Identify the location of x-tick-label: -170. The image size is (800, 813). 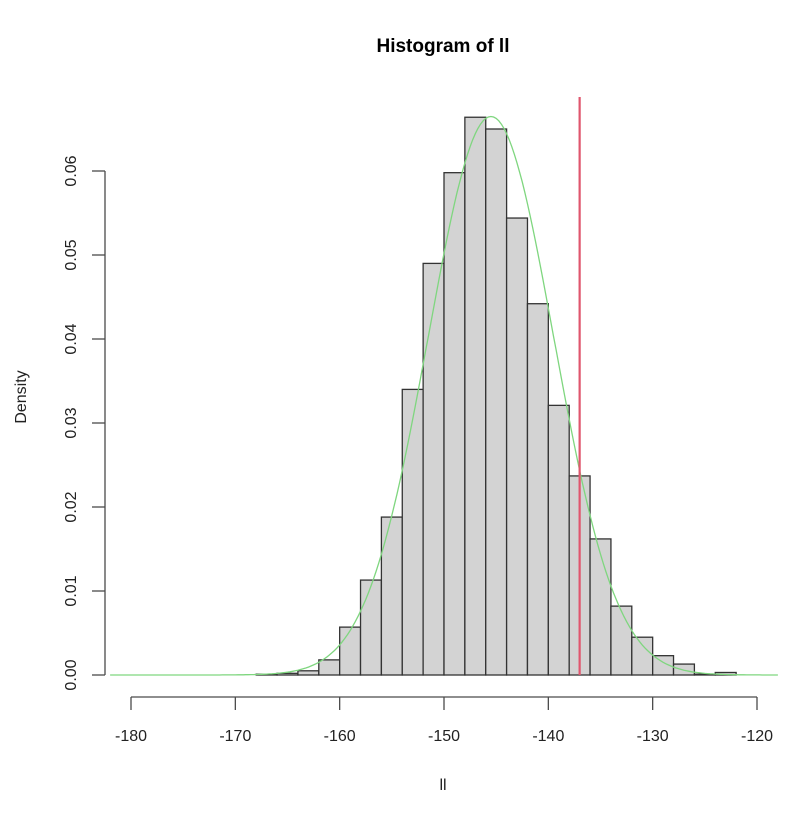
(235, 736).